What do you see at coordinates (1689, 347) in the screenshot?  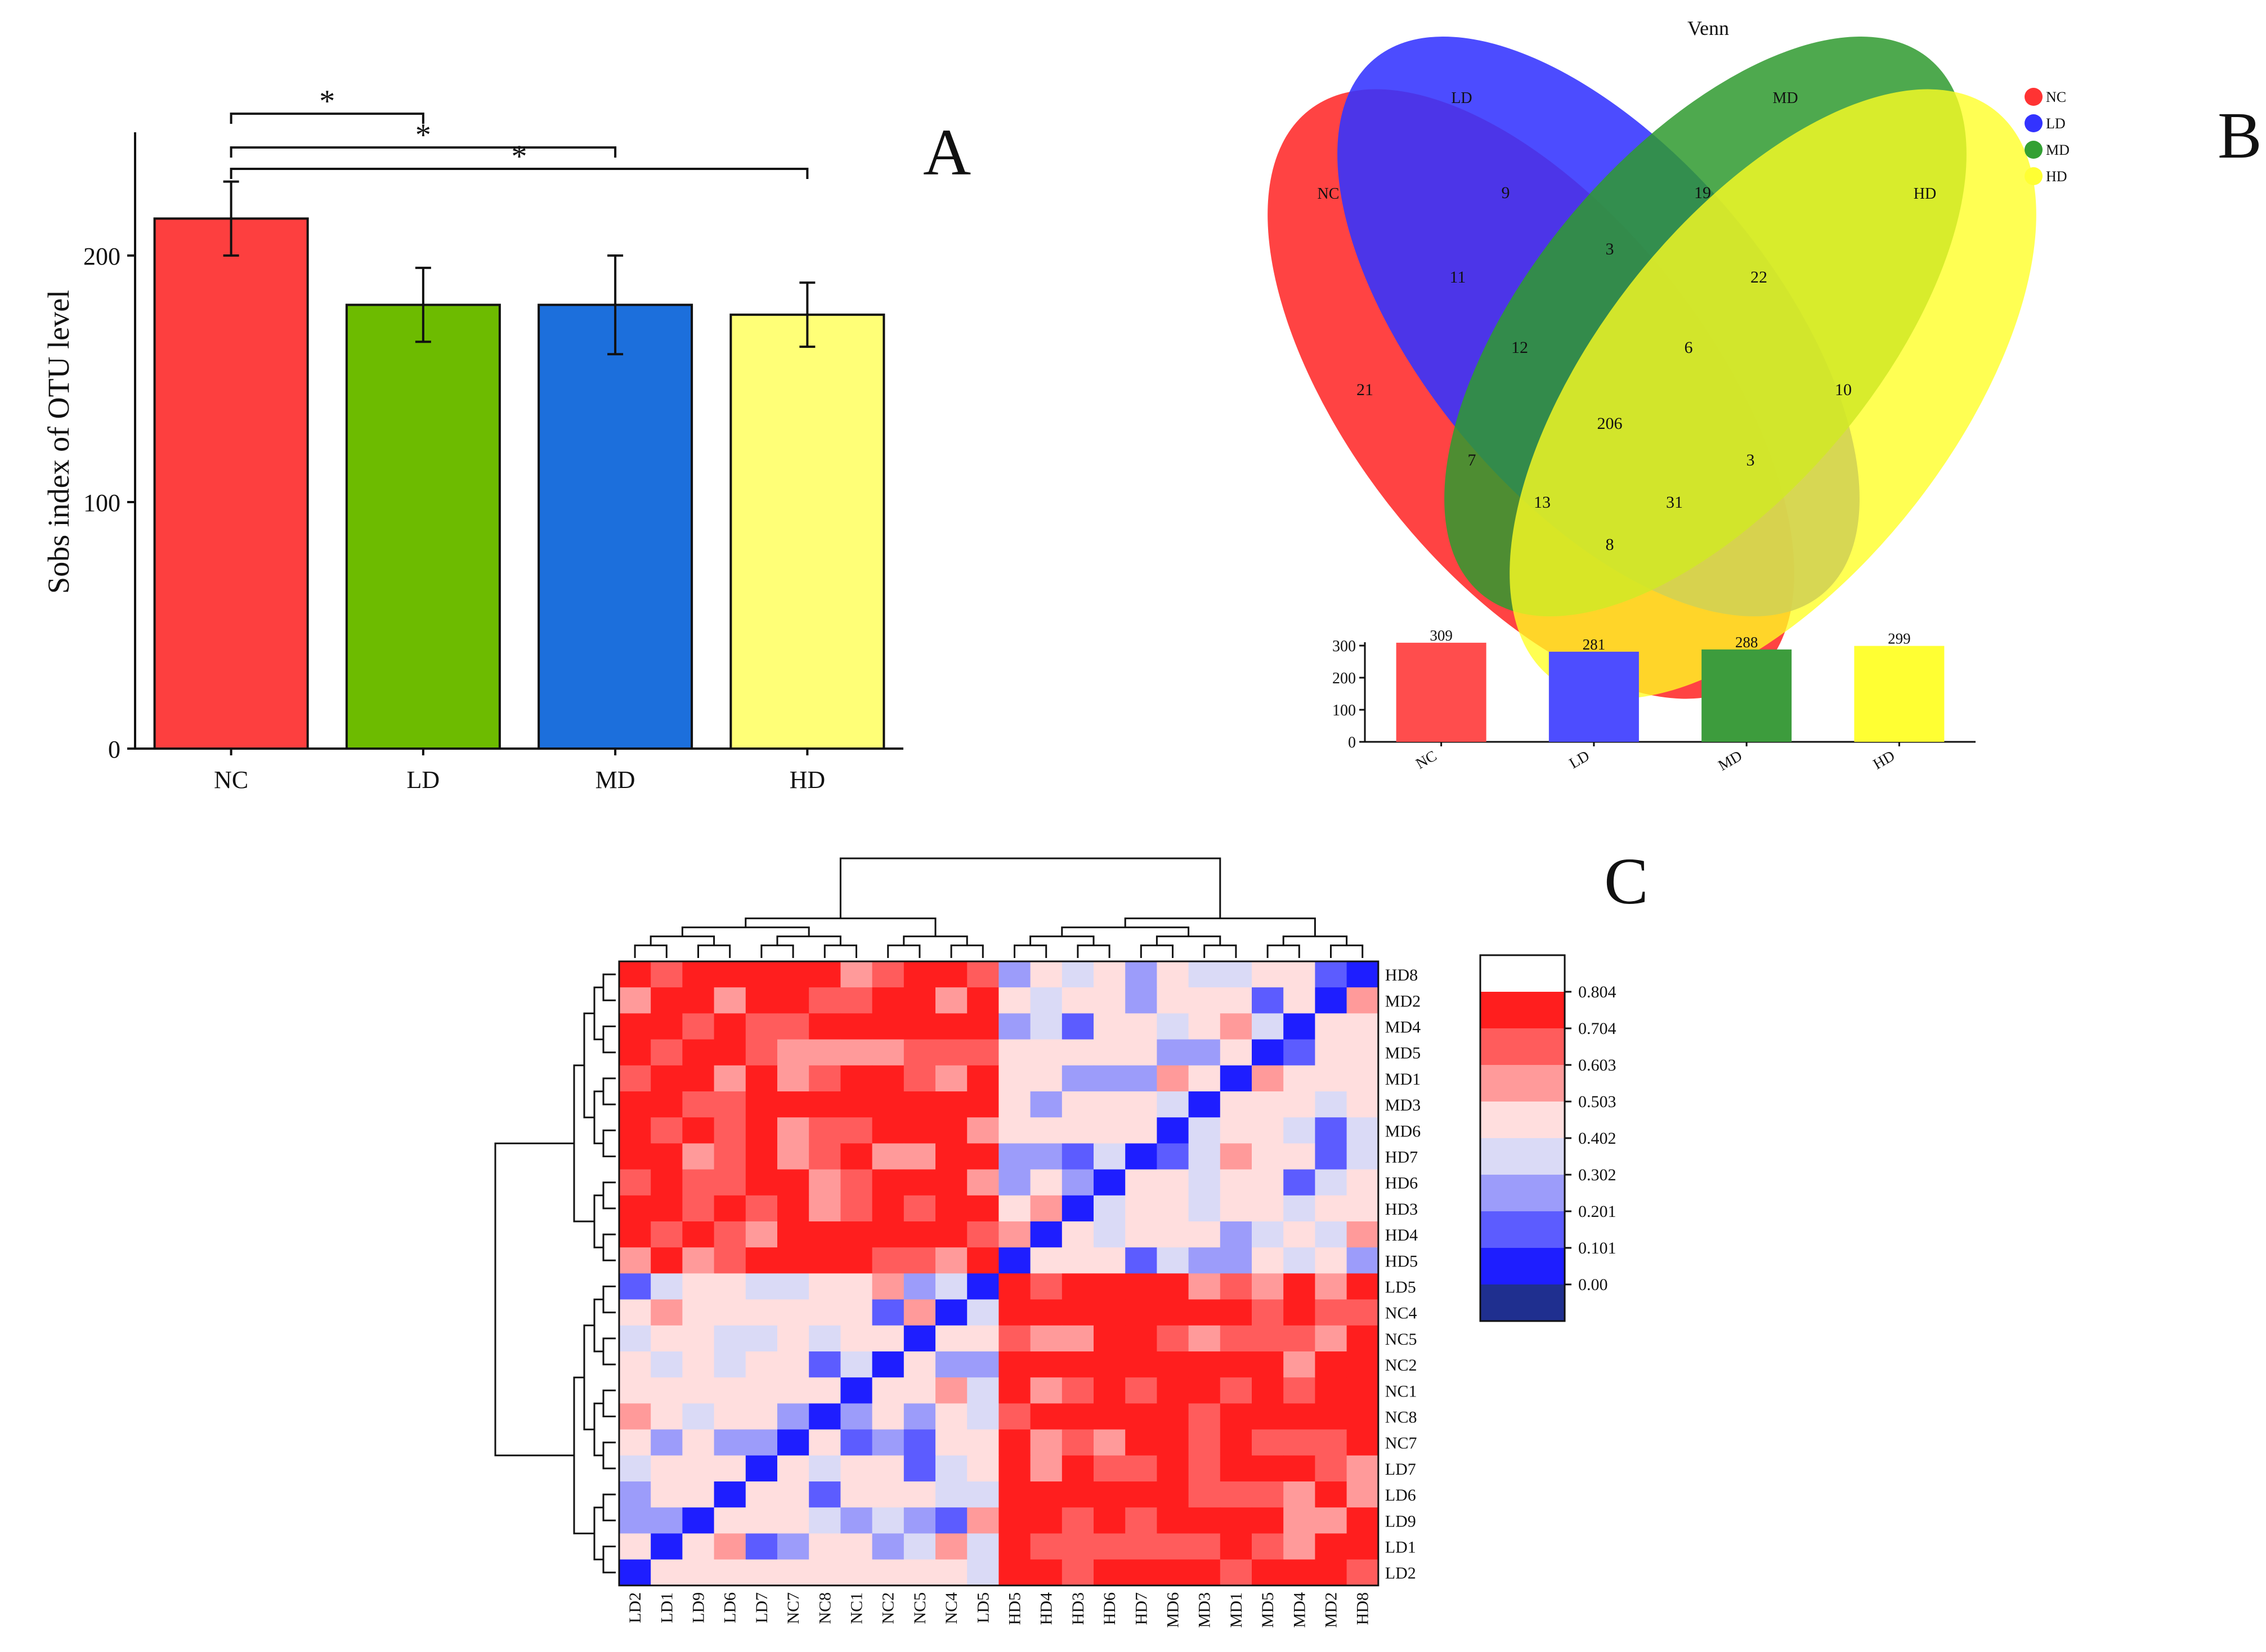 I see `venn-region-ld-md-hd: 6` at bounding box center [1689, 347].